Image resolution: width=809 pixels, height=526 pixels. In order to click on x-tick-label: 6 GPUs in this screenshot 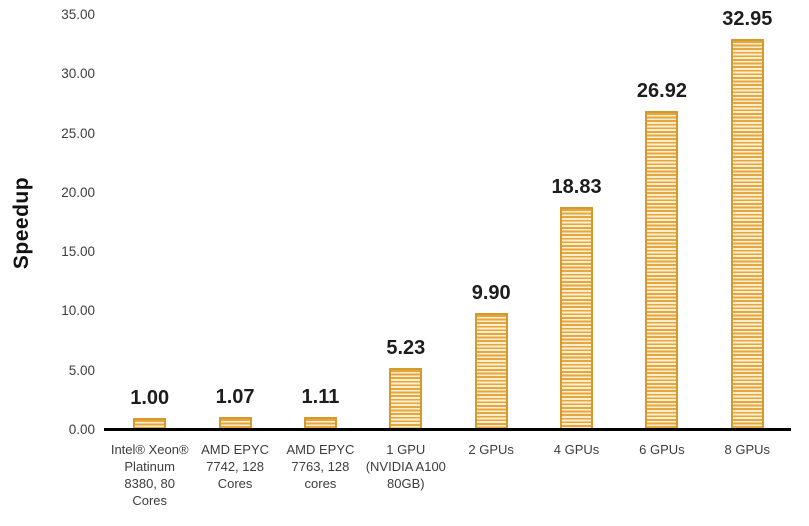, I will do `click(662, 449)`.